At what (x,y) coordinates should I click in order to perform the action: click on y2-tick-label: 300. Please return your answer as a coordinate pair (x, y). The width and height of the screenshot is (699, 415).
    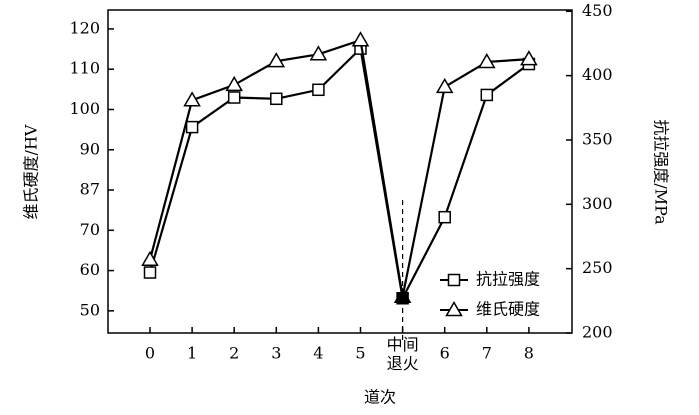
    Looking at the image, I should click on (597, 203).